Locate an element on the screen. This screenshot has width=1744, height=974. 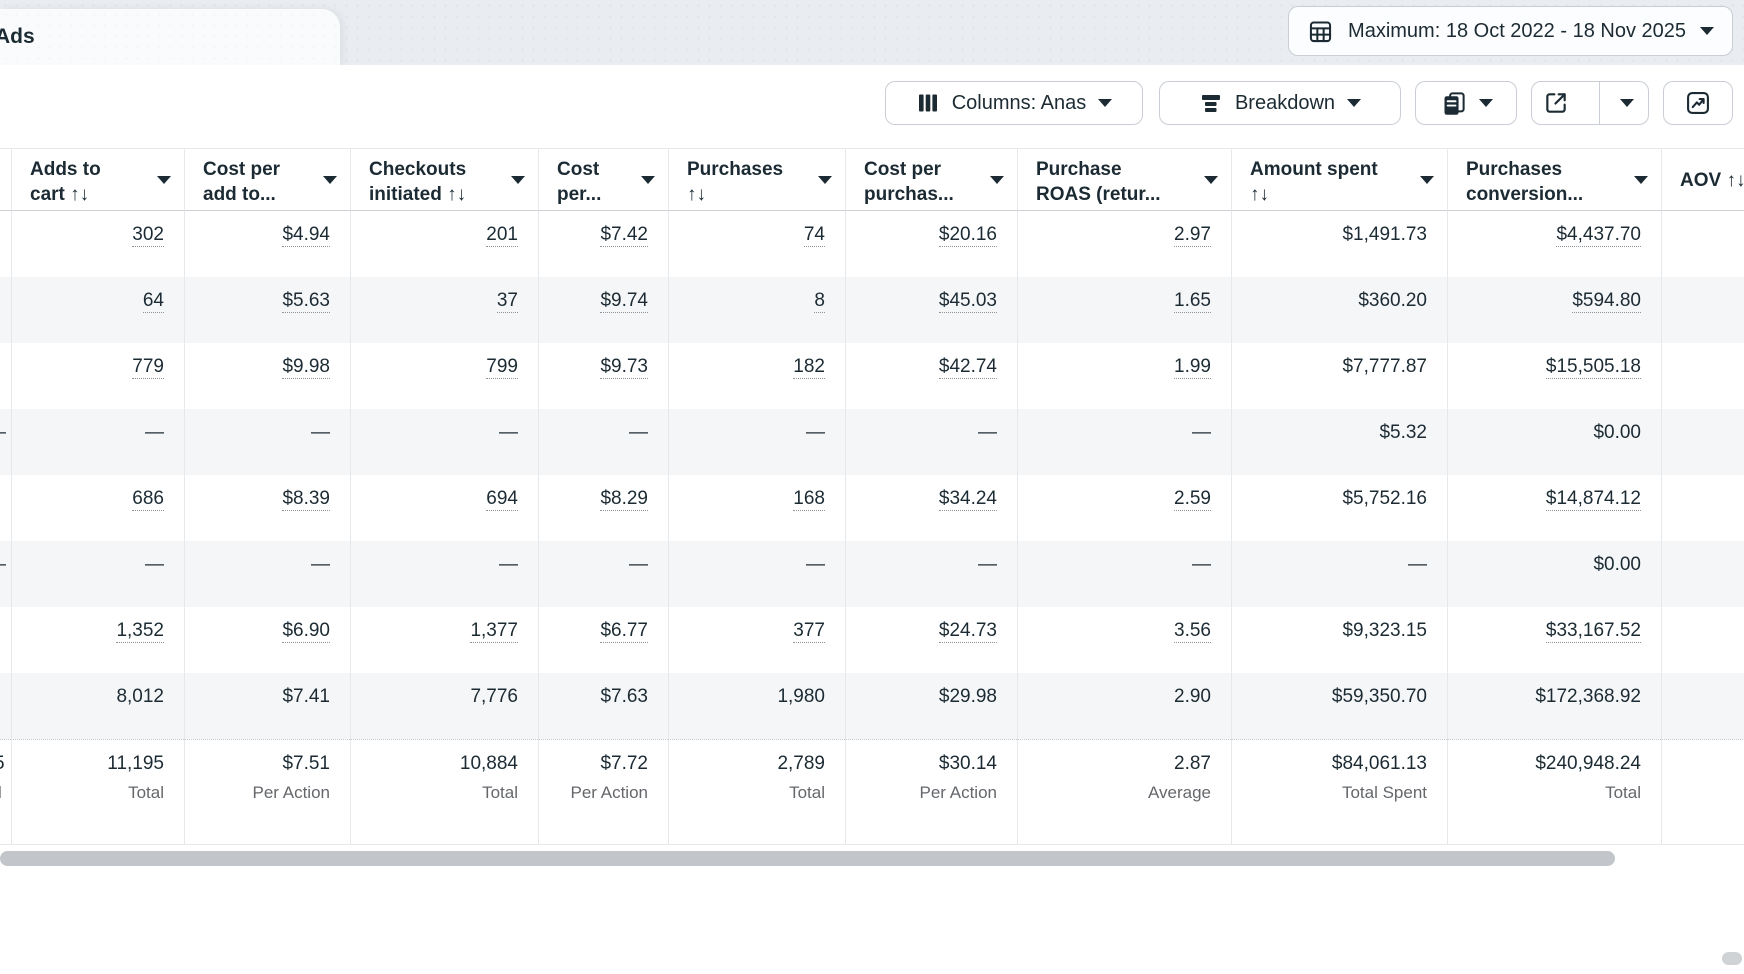
toolbar: Columns: Anas Breakdown is located at coordinates (872, 106).